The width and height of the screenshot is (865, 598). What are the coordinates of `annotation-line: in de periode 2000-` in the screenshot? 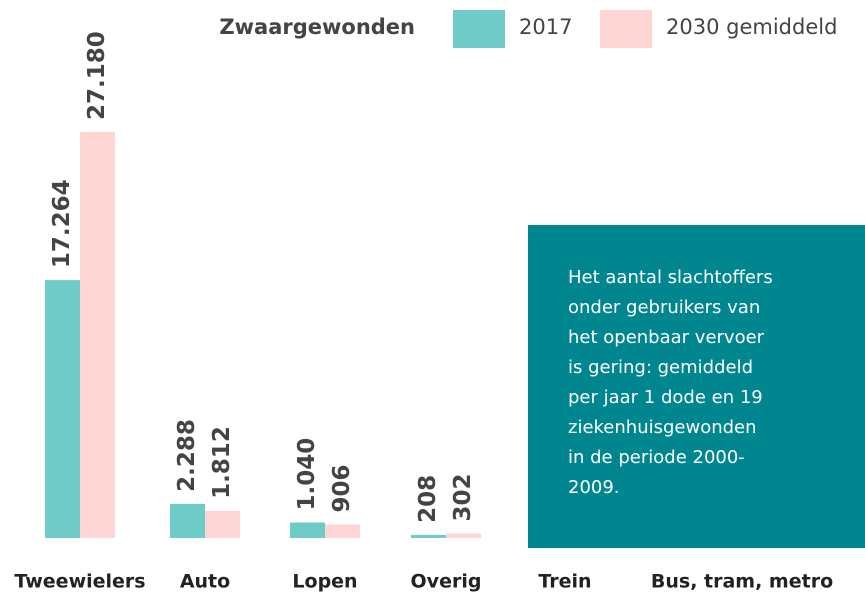 It's located at (656, 457).